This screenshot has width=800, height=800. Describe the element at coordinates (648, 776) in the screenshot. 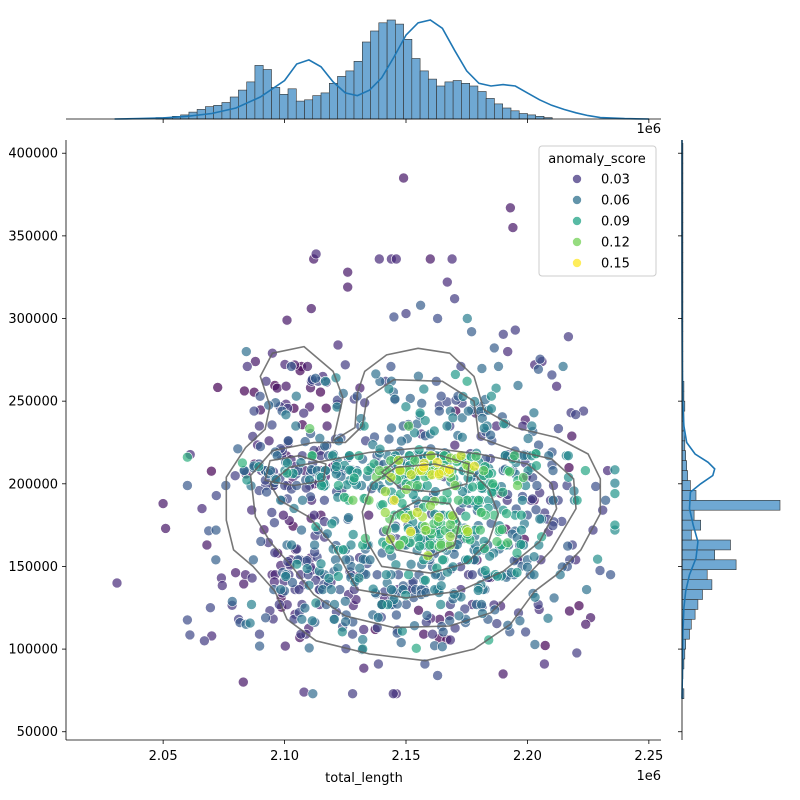

I see `x-offset-text: 1e6` at that location.